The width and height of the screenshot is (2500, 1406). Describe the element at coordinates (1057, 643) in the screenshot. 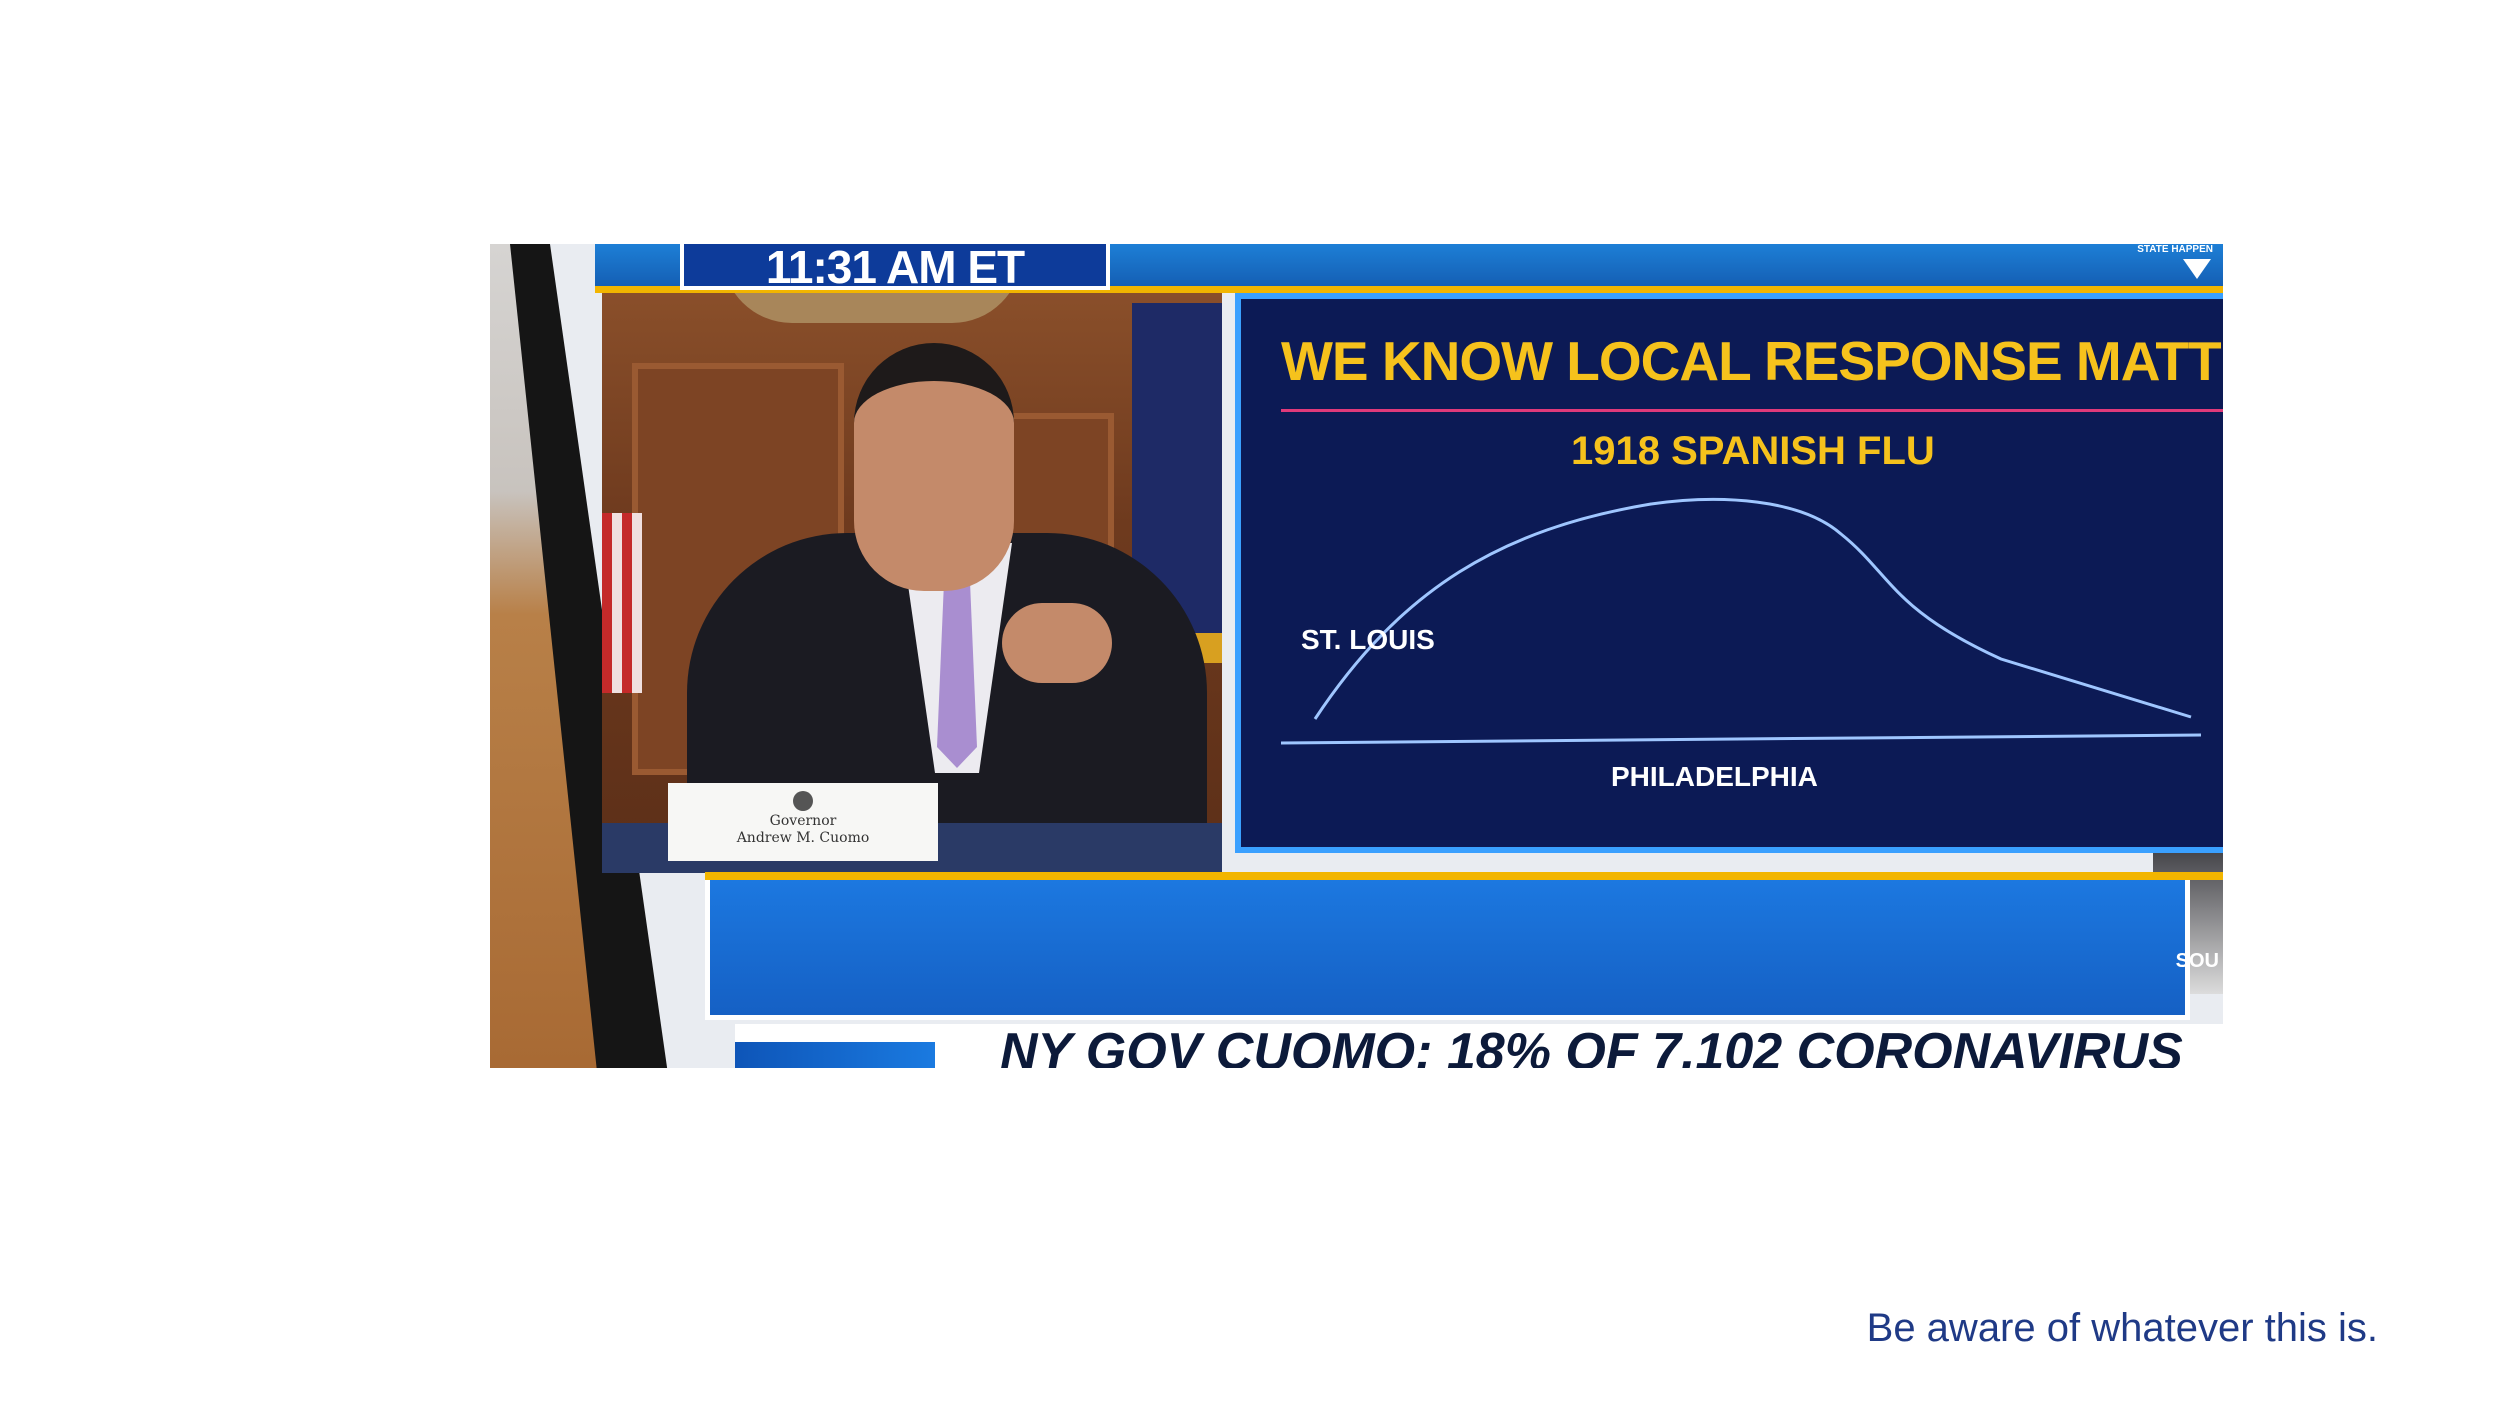

I see `speaker-hand` at that location.